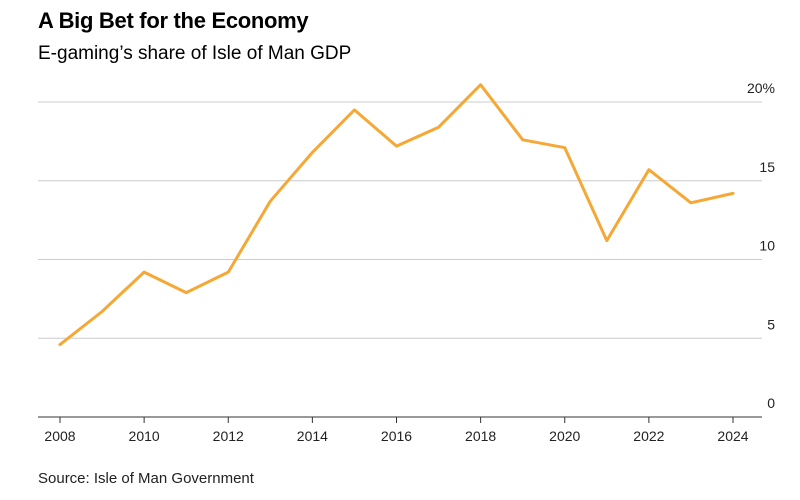  What do you see at coordinates (648, 436) in the screenshot?
I see `x-tick-label: 2022` at bounding box center [648, 436].